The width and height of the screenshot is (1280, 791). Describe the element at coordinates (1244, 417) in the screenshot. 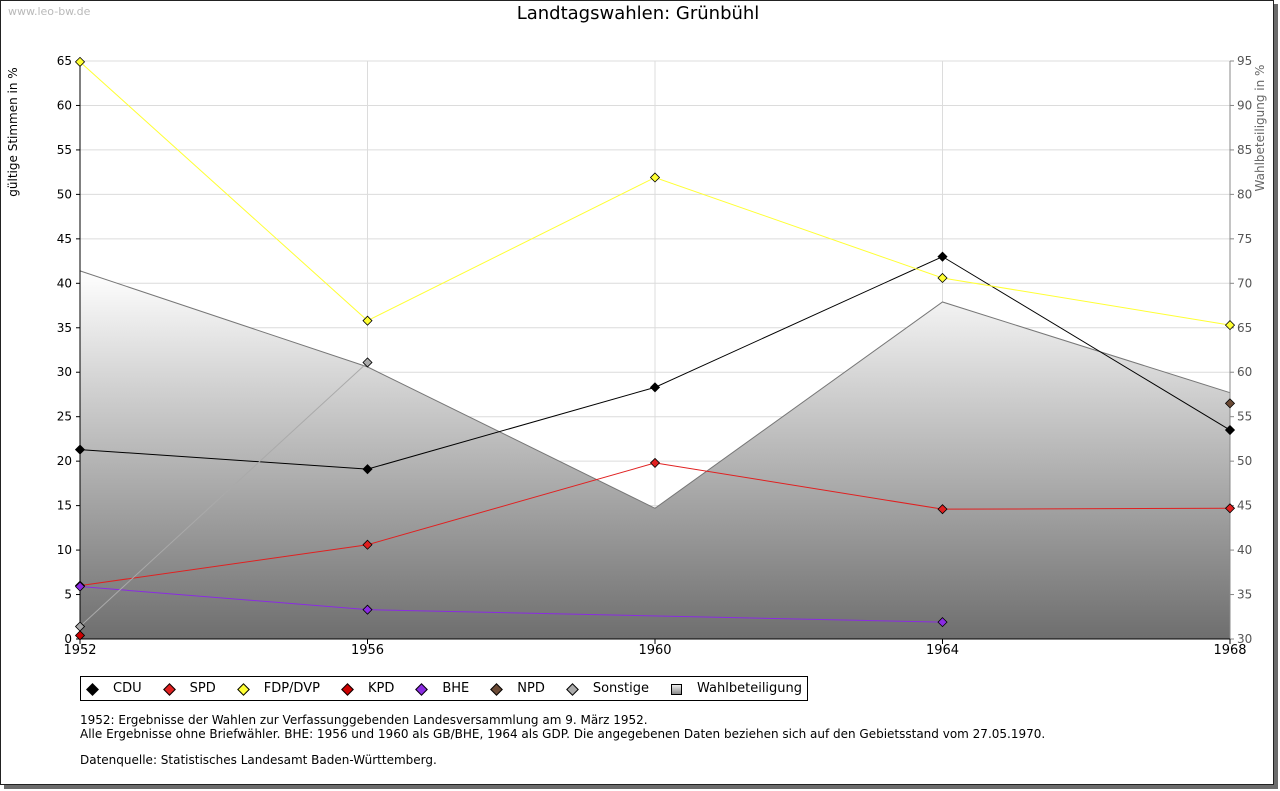

I see `y-tick-label-right: 55` at that location.